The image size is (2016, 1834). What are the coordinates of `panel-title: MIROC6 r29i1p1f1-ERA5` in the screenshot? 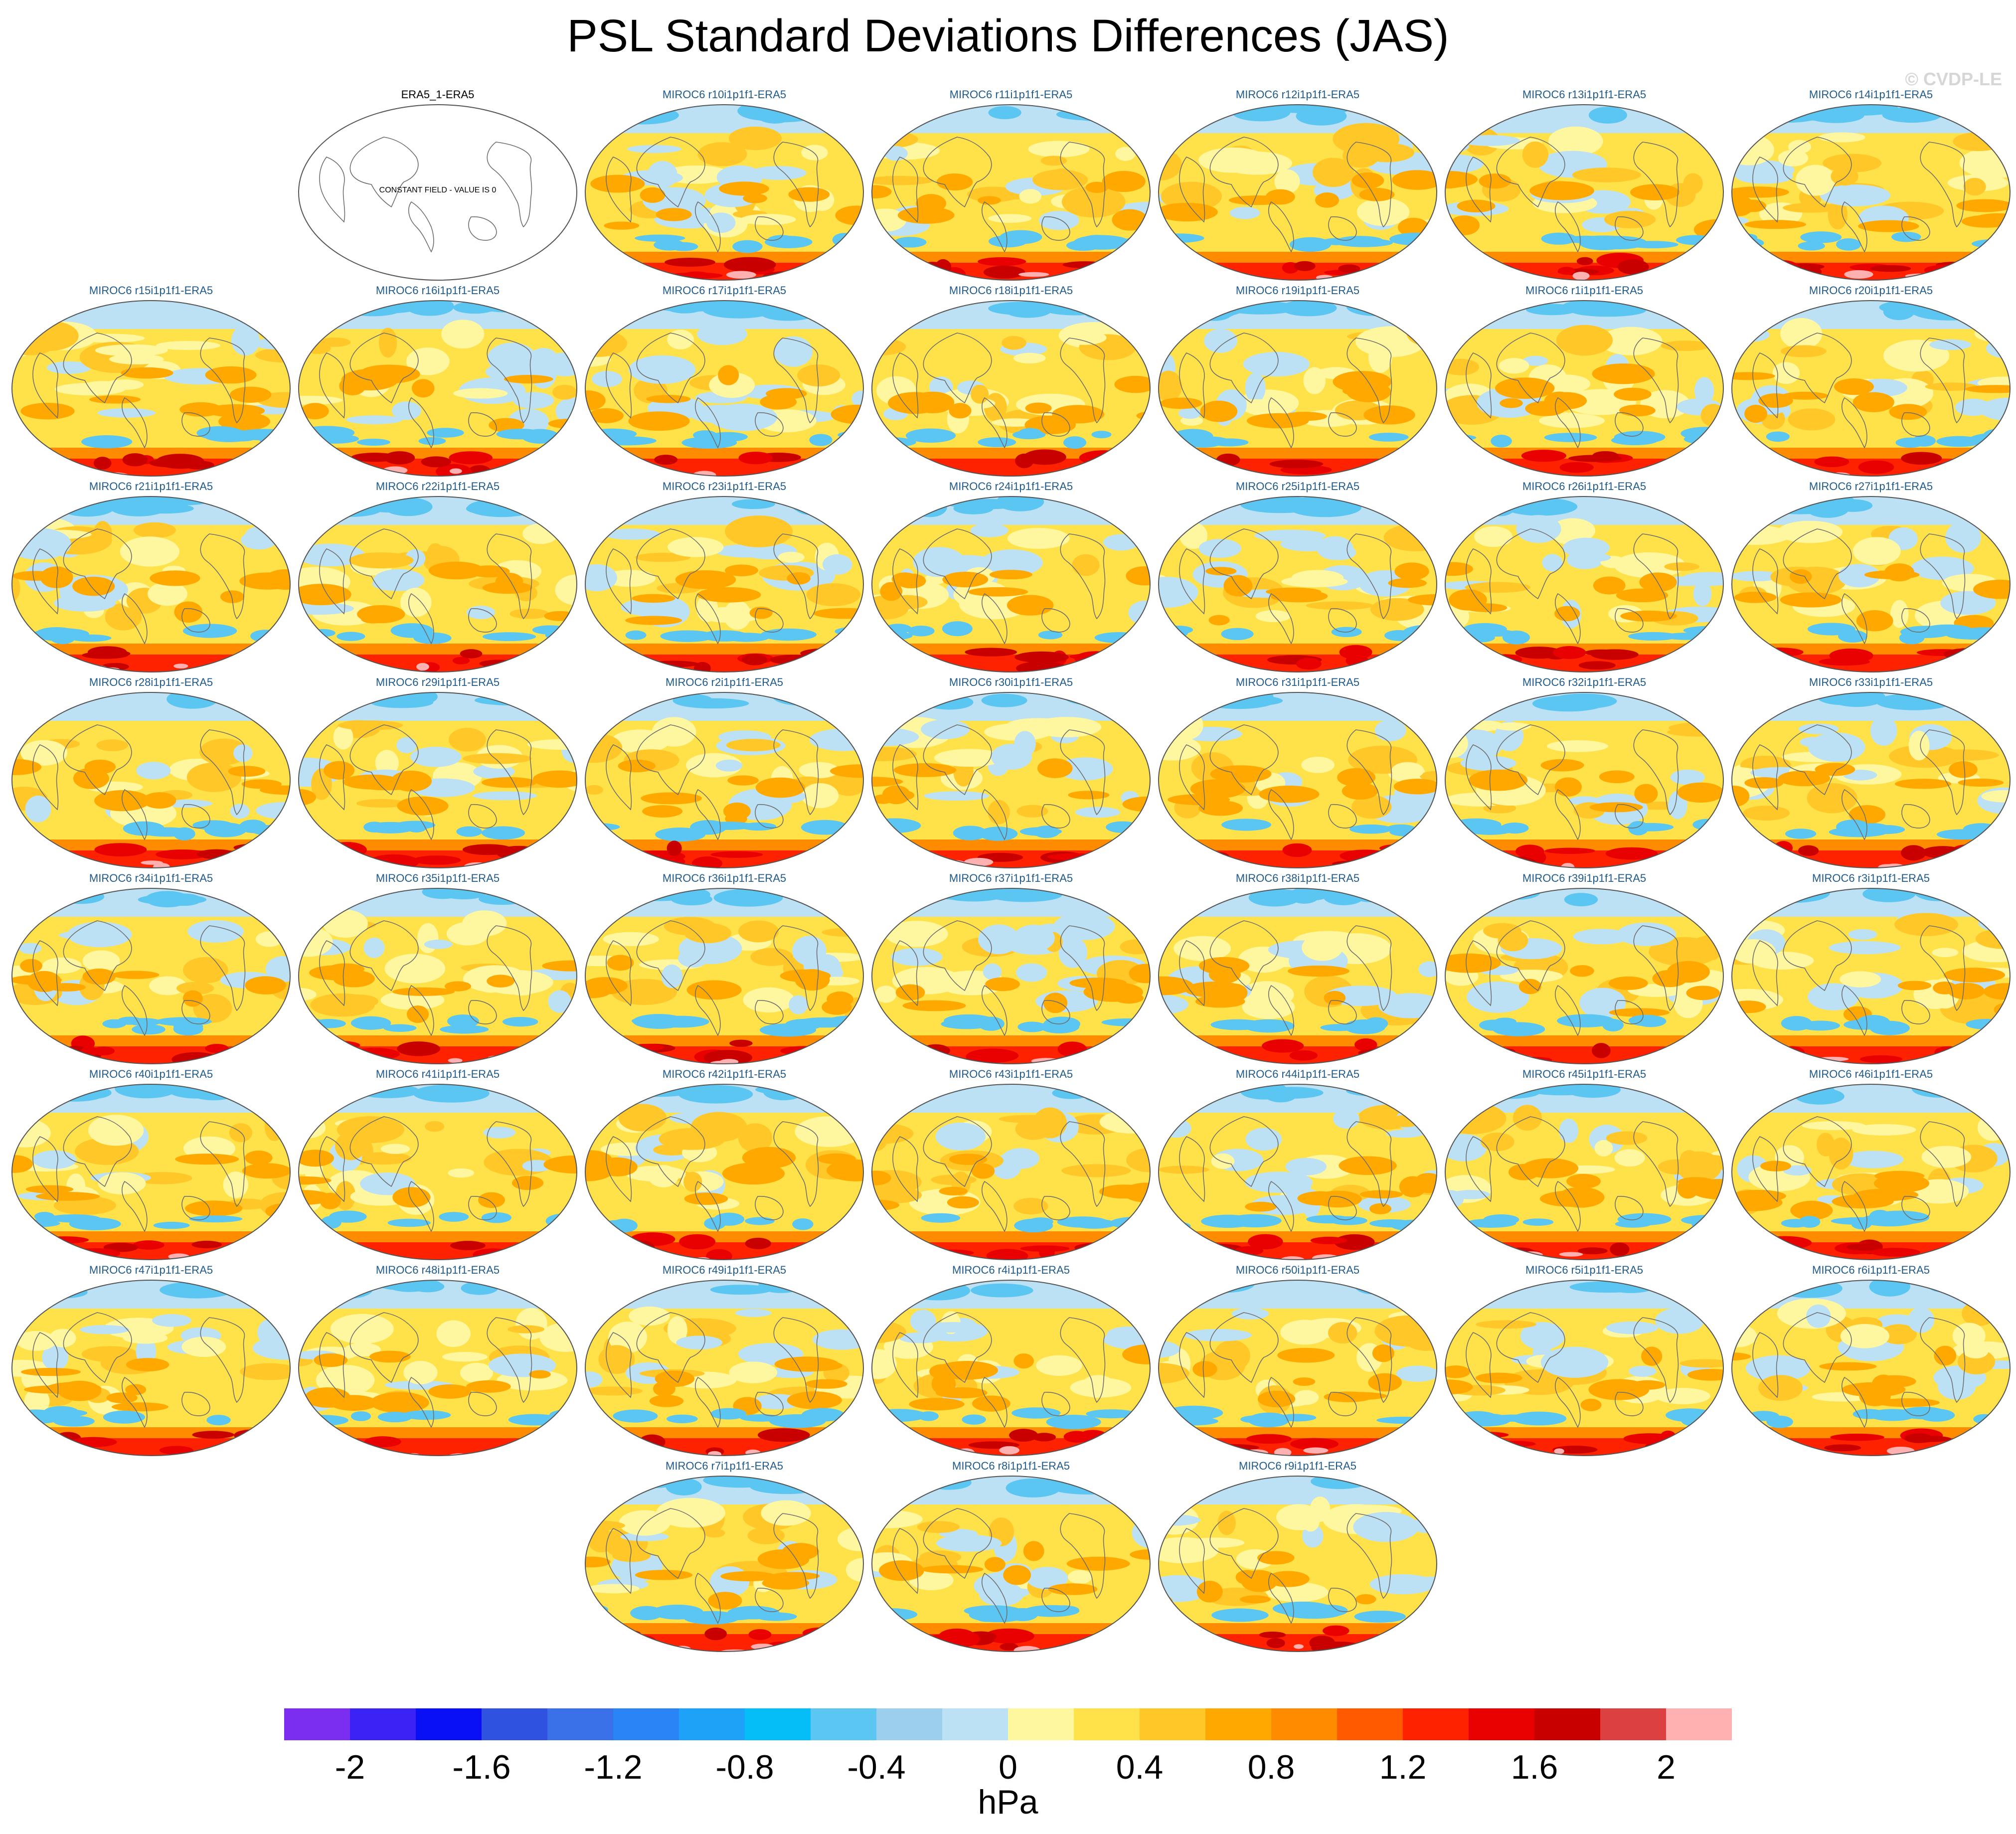 It's located at (437, 682).